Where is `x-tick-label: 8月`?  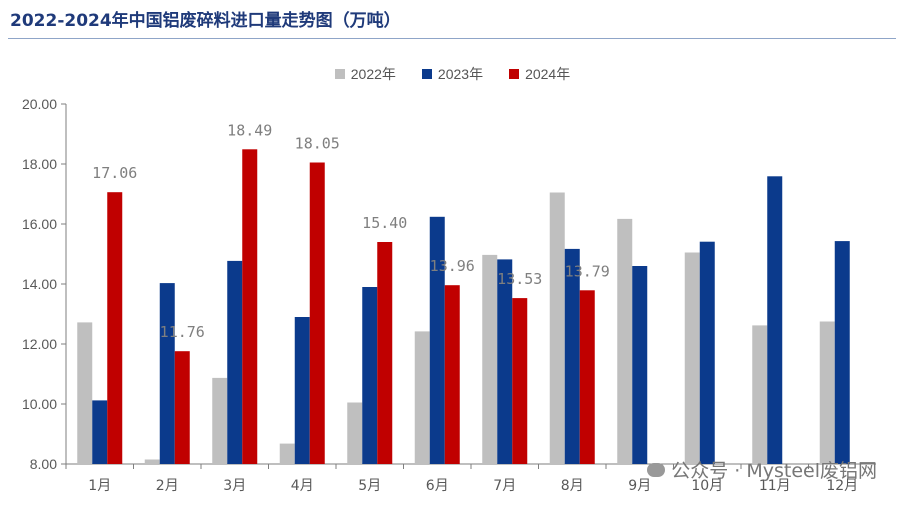 x-tick-label: 8月 is located at coordinates (572, 486).